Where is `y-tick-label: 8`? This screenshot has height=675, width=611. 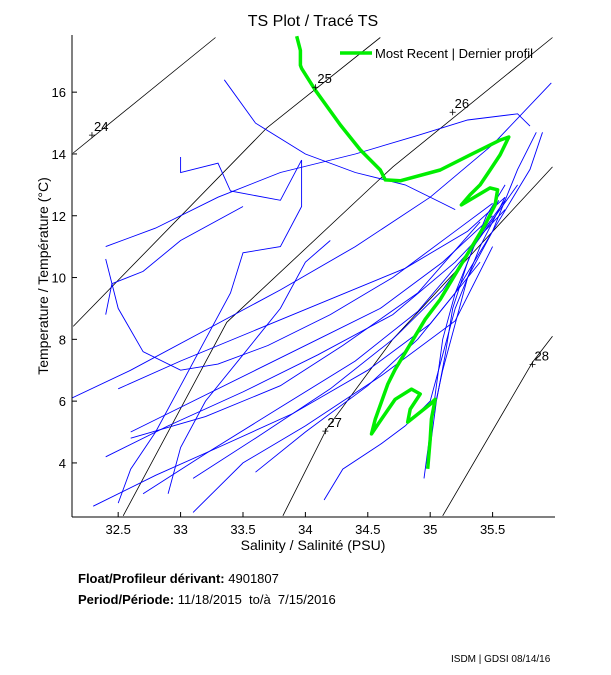 y-tick-label: 8 is located at coordinates (62, 339).